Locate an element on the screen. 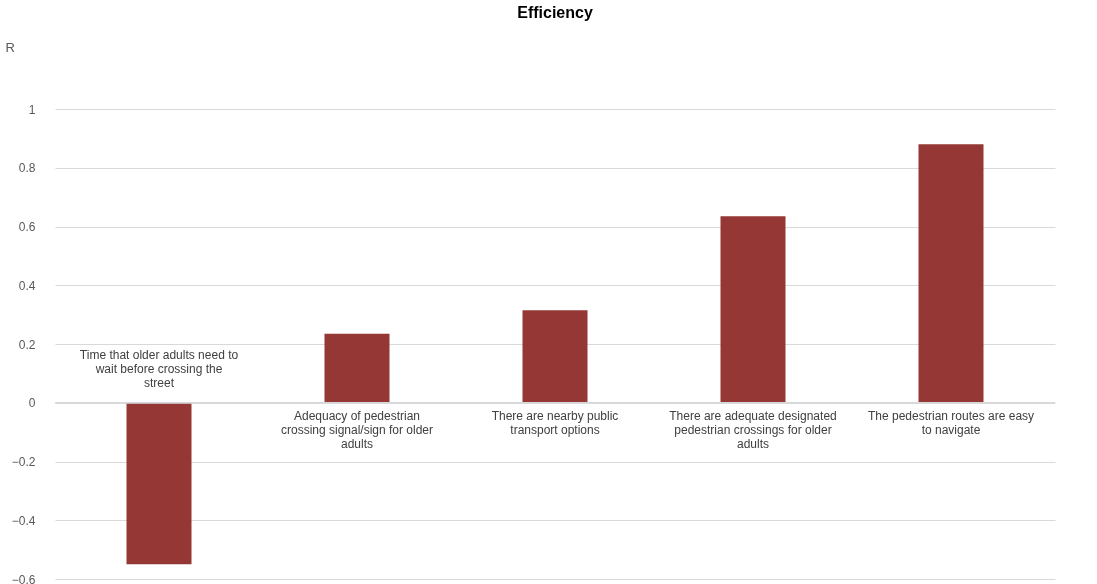 This screenshot has height=584, width=1097. y-tick-label: −0.6 is located at coordinates (23, 578).